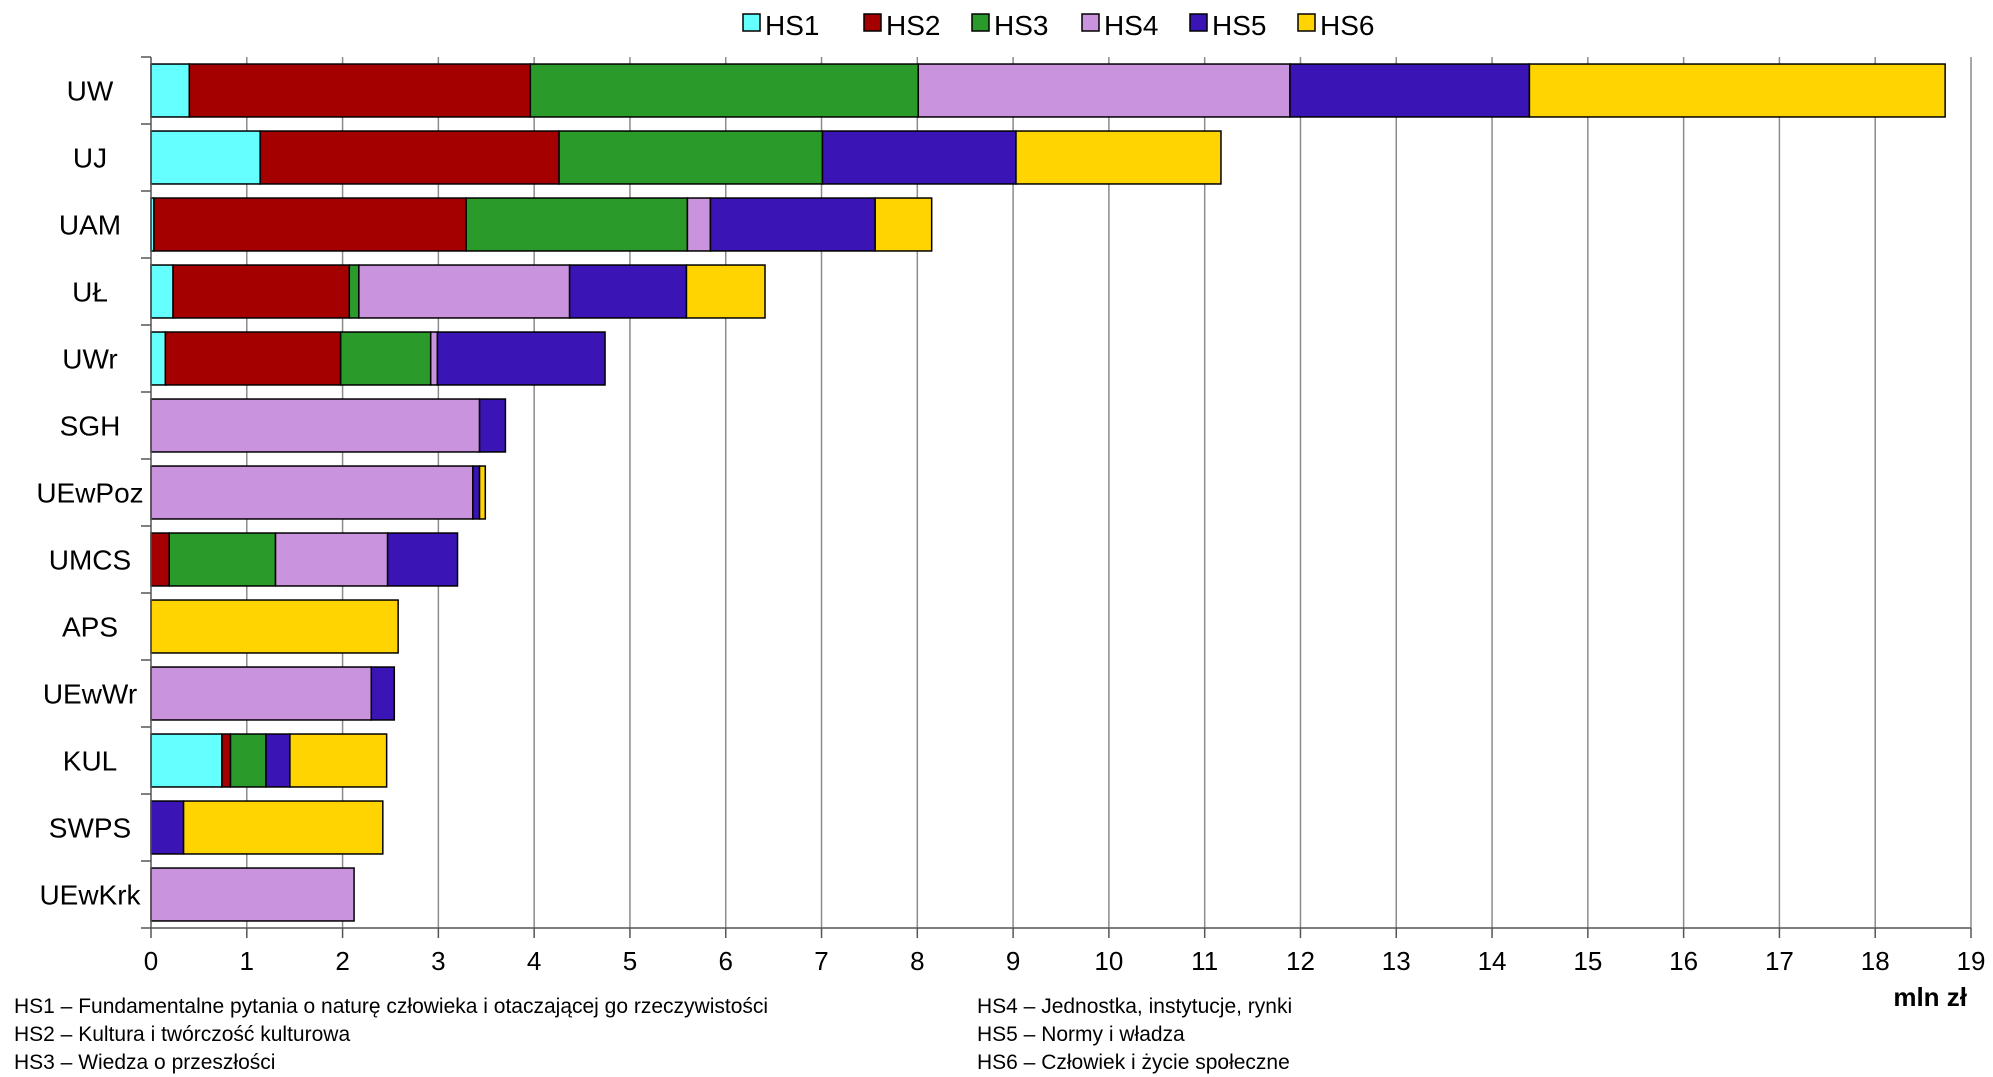 The height and width of the screenshot is (1077, 1993). Describe the element at coordinates (342, 961) in the screenshot. I see `x-tick-label: 2` at that location.